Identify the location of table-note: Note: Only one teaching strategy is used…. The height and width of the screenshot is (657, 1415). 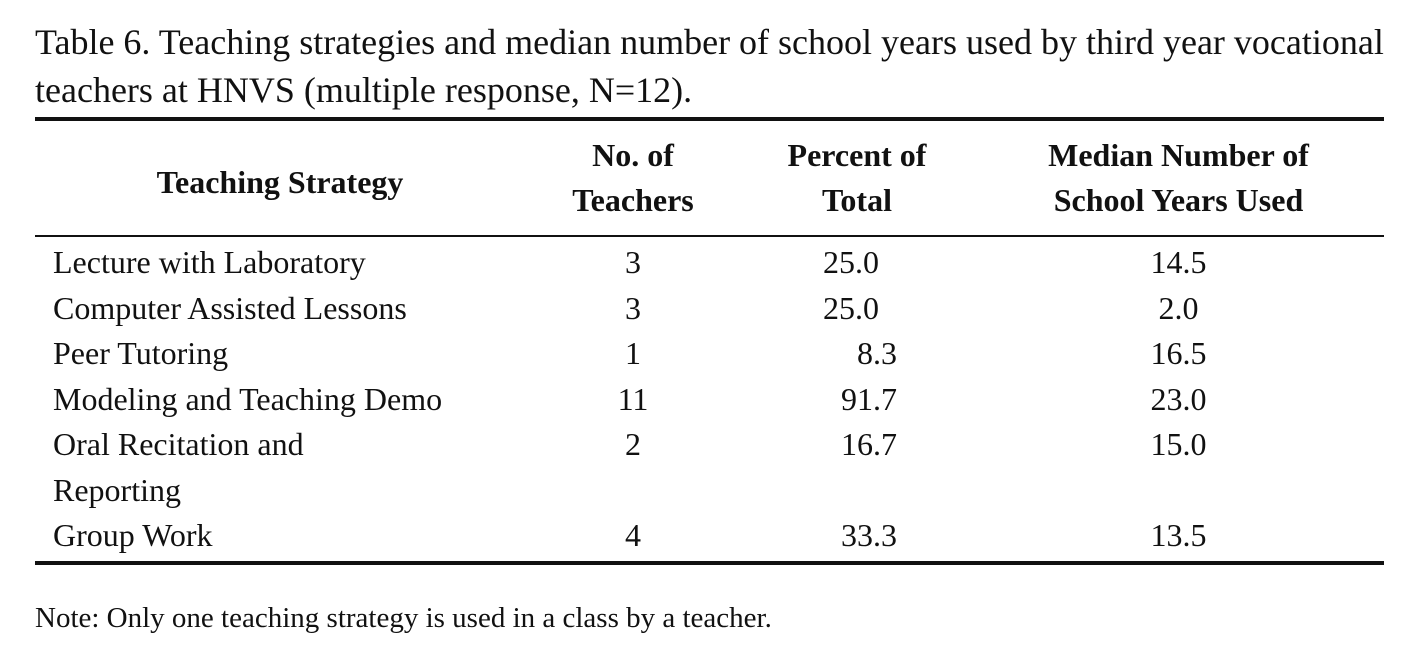
(403, 618).